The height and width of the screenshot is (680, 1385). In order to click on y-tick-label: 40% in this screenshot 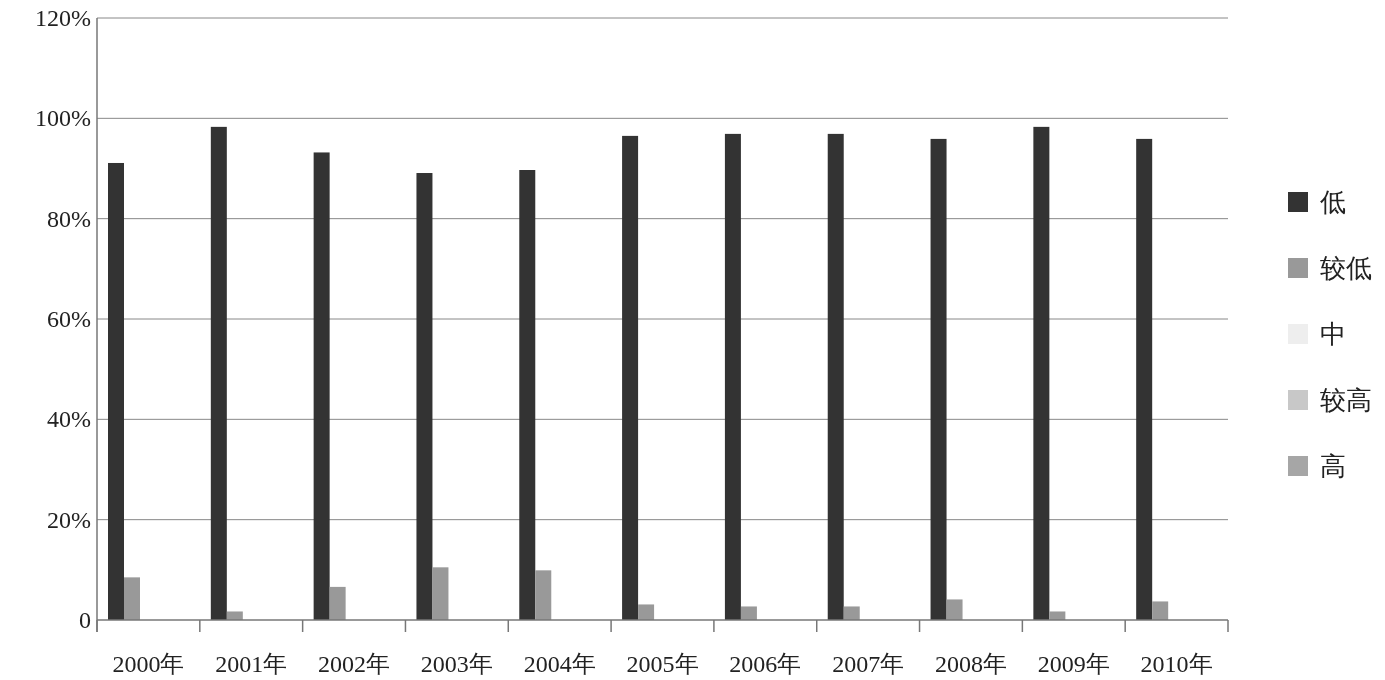, I will do `click(69, 419)`.